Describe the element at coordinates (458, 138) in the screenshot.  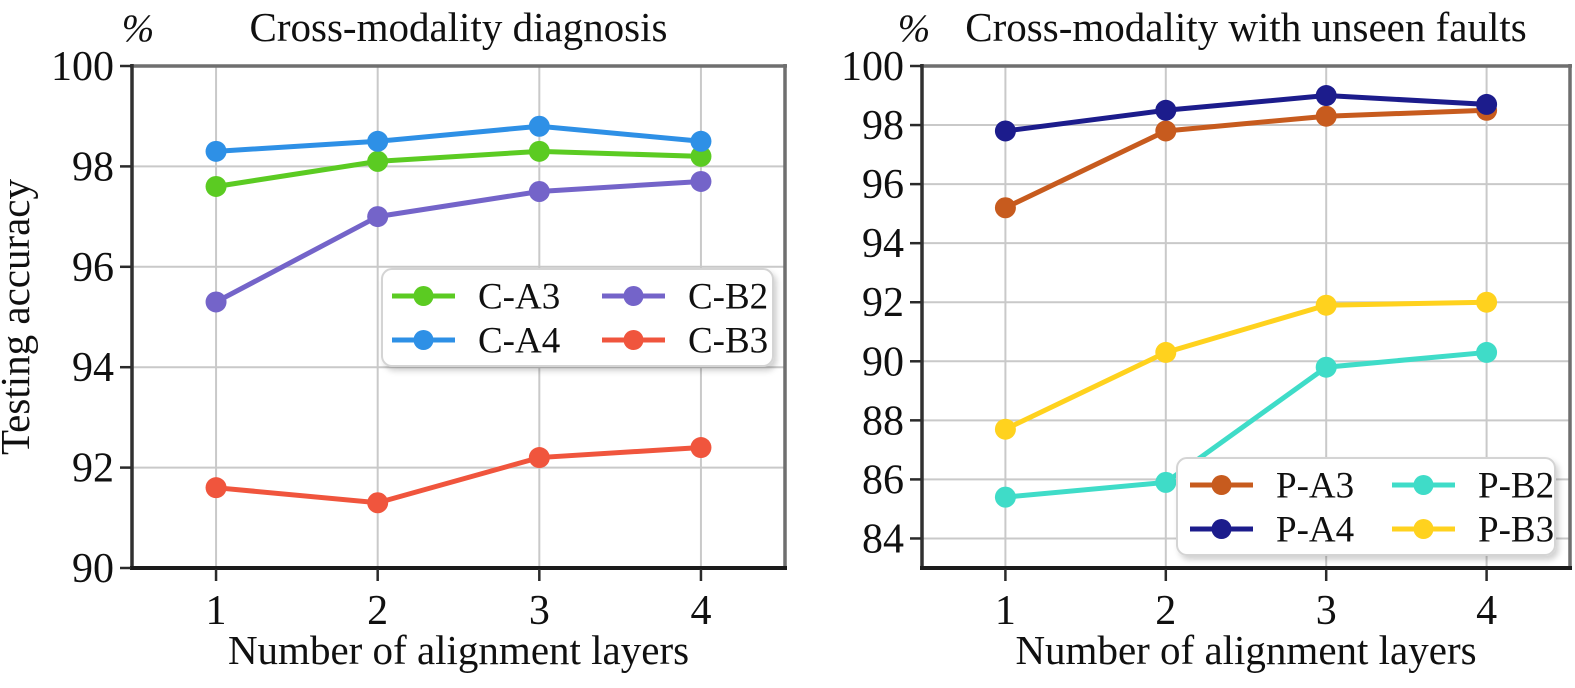
I see `series-line-C-A4` at that location.